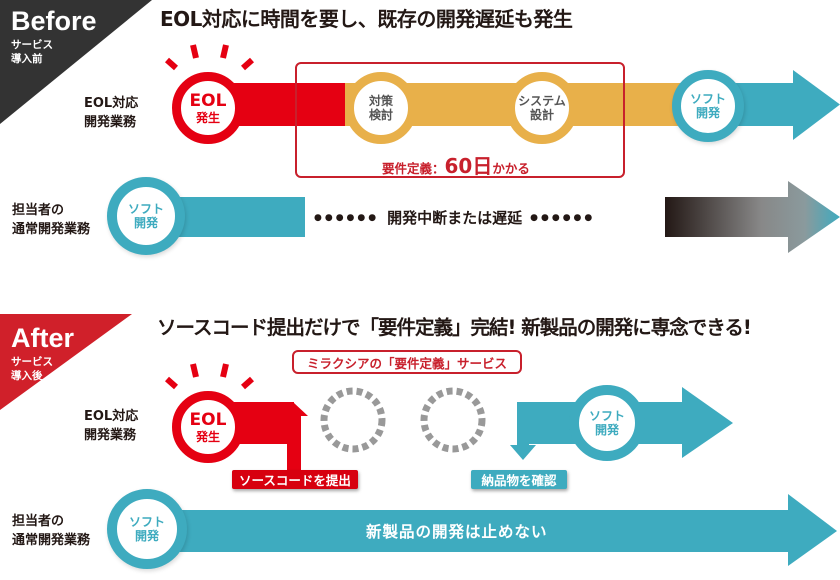 This screenshot has height=580, width=840. Describe the element at coordinates (51, 229) in the screenshot. I see `before-row2-label-line2: 通常開発業務` at that location.